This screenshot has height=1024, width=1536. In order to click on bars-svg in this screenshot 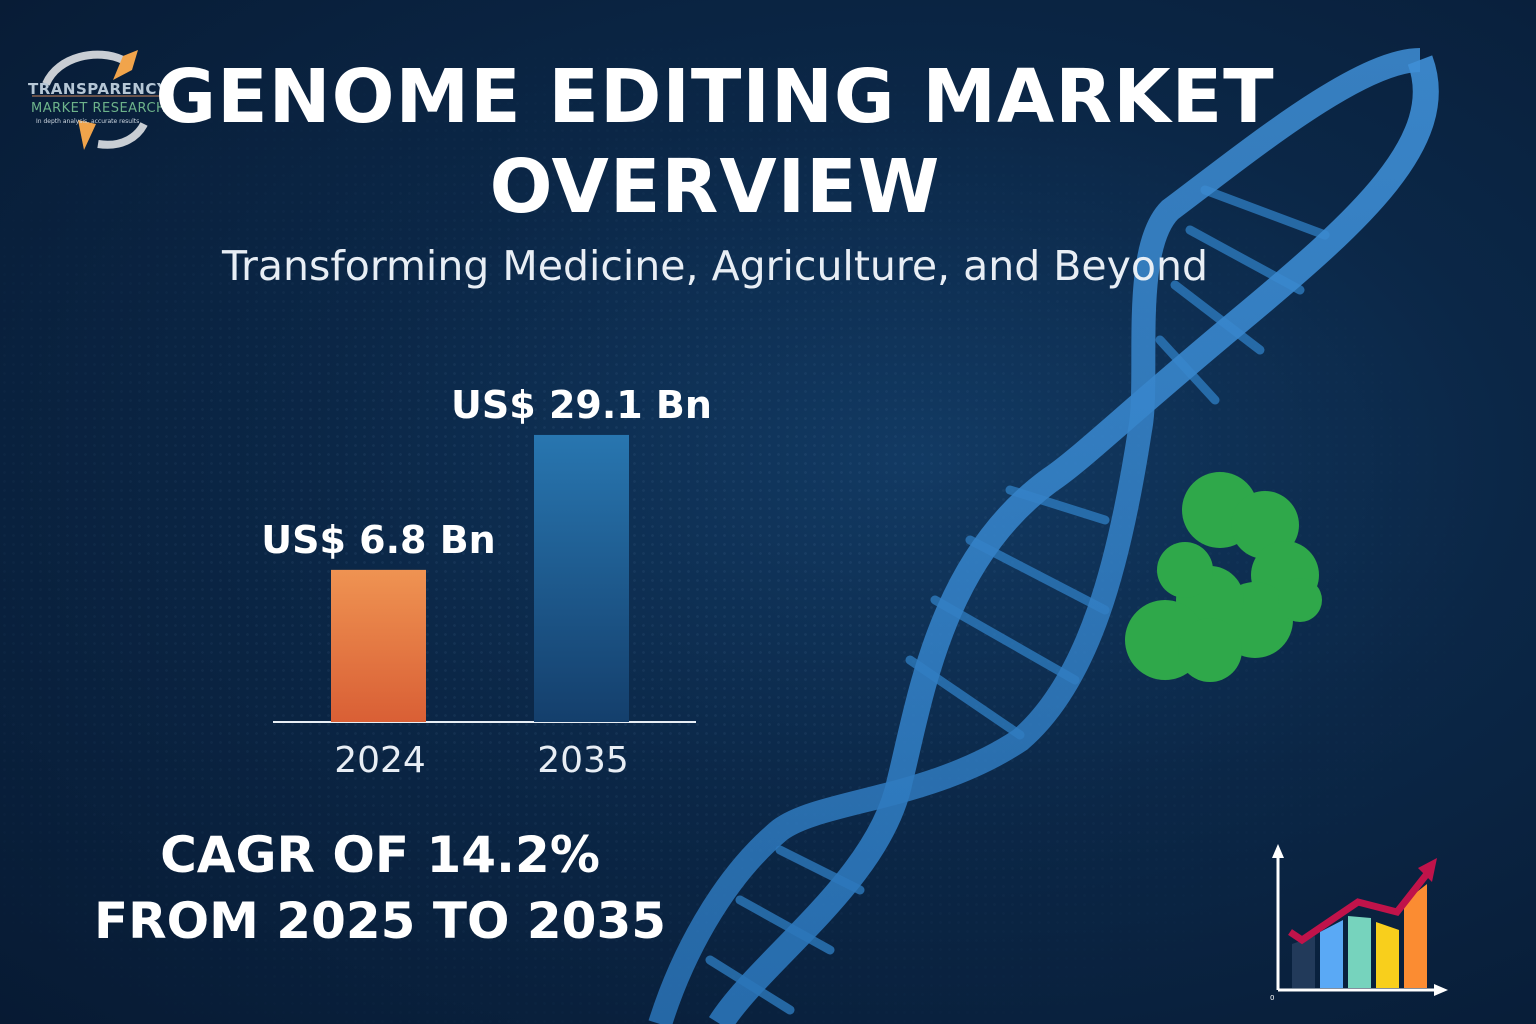, I will do `click(484, 578)`.